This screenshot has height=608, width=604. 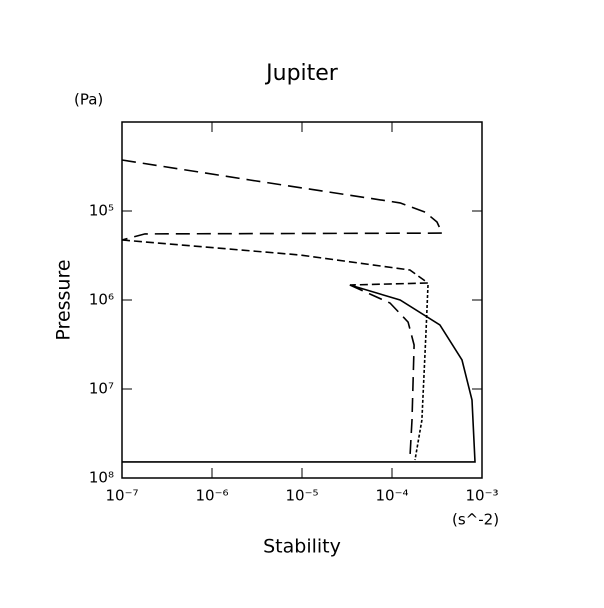 What do you see at coordinates (101, 211) in the screenshot?
I see `y-tick-label: 10⁵` at bounding box center [101, 211].